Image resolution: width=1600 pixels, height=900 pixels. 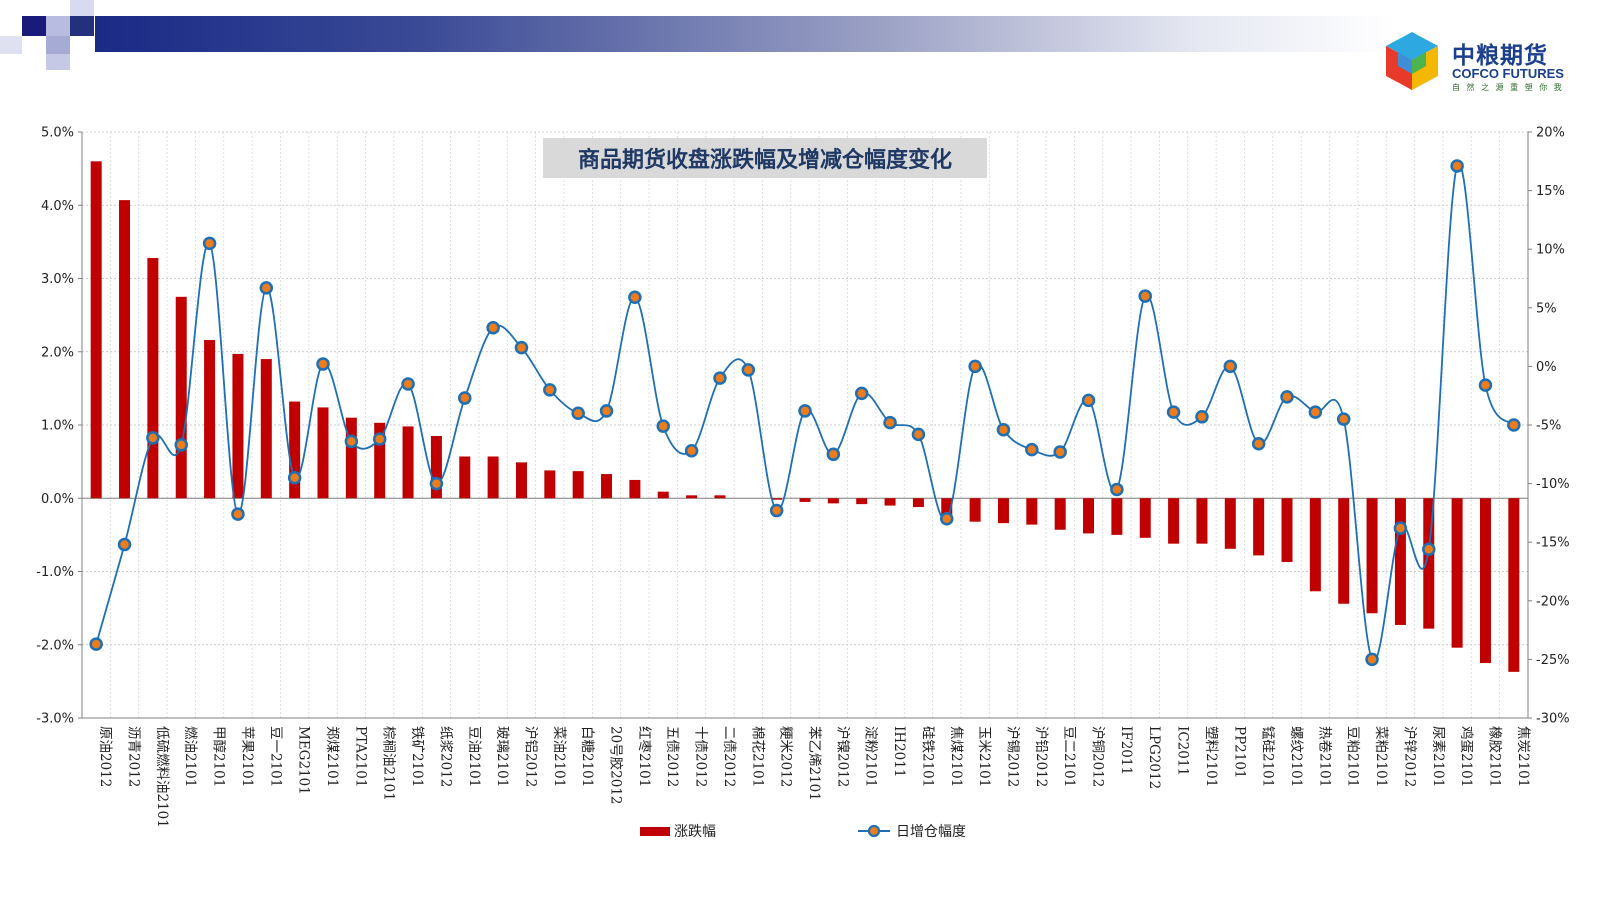 What do you see at coordinates (55, 719) in the screenshot?
I see `left-axis-tick-label: -3.0%` at bounding box center [55, 719].